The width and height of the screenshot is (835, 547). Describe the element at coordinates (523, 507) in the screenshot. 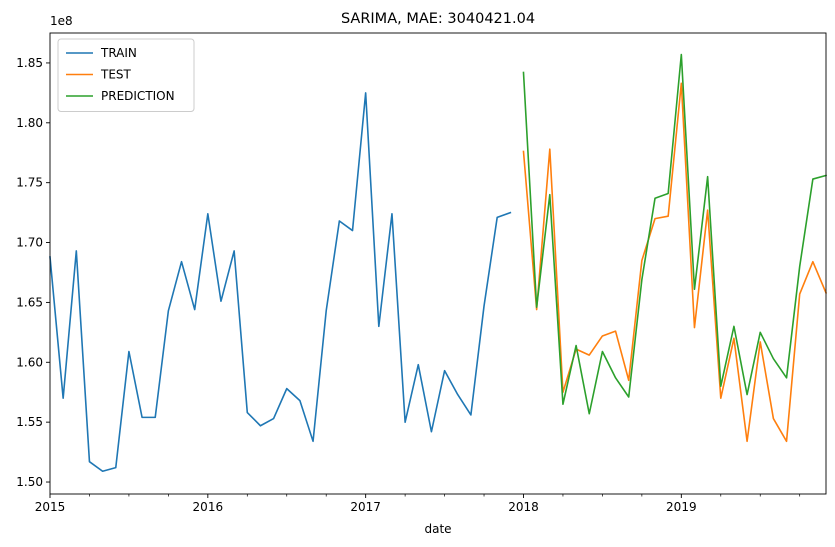

I see `x-tick-label: 2018` at that location.